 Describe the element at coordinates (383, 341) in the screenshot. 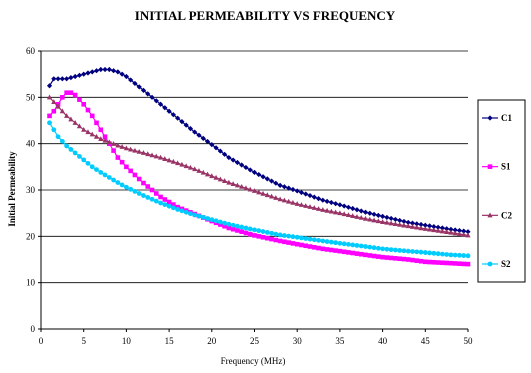

I see `x-tick-label: 40` at that location.